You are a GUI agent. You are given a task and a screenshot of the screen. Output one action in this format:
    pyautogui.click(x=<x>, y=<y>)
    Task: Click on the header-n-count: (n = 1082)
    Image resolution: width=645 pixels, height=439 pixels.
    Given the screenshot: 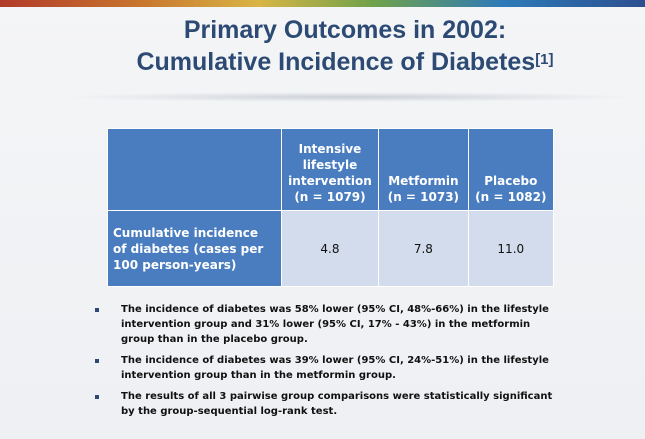 What is the action you would take?
    pyautogui.click(x=511, y=197)
    